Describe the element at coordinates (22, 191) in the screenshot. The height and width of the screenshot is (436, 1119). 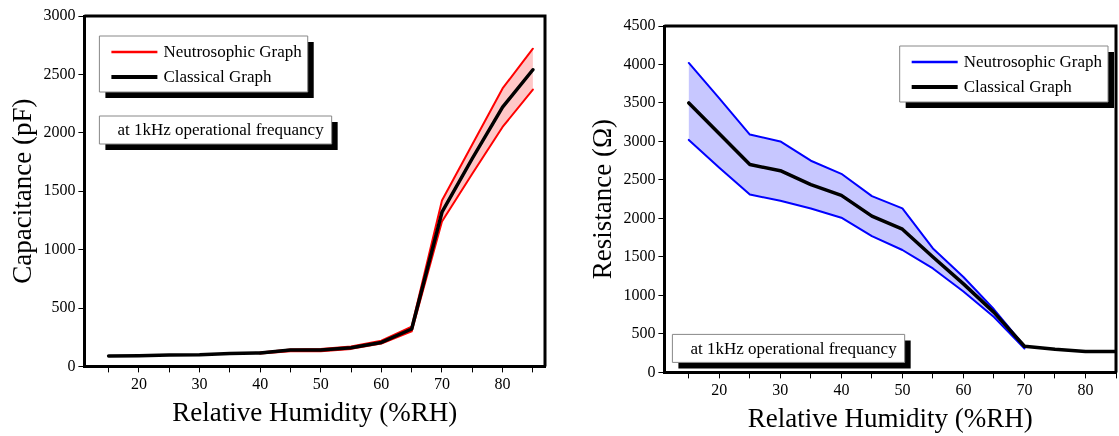
I see `y-axis-title: Capacitance (pF)` at that location.